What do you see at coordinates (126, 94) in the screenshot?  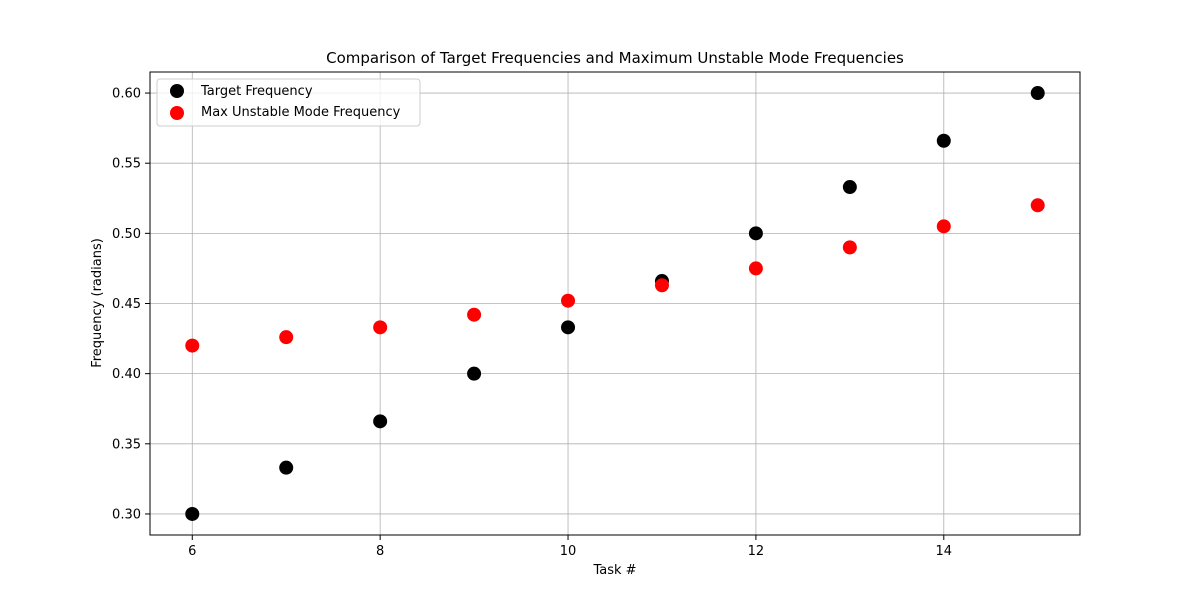 I see `y-tick-label: 0.60` at bounding box center [126, 94].